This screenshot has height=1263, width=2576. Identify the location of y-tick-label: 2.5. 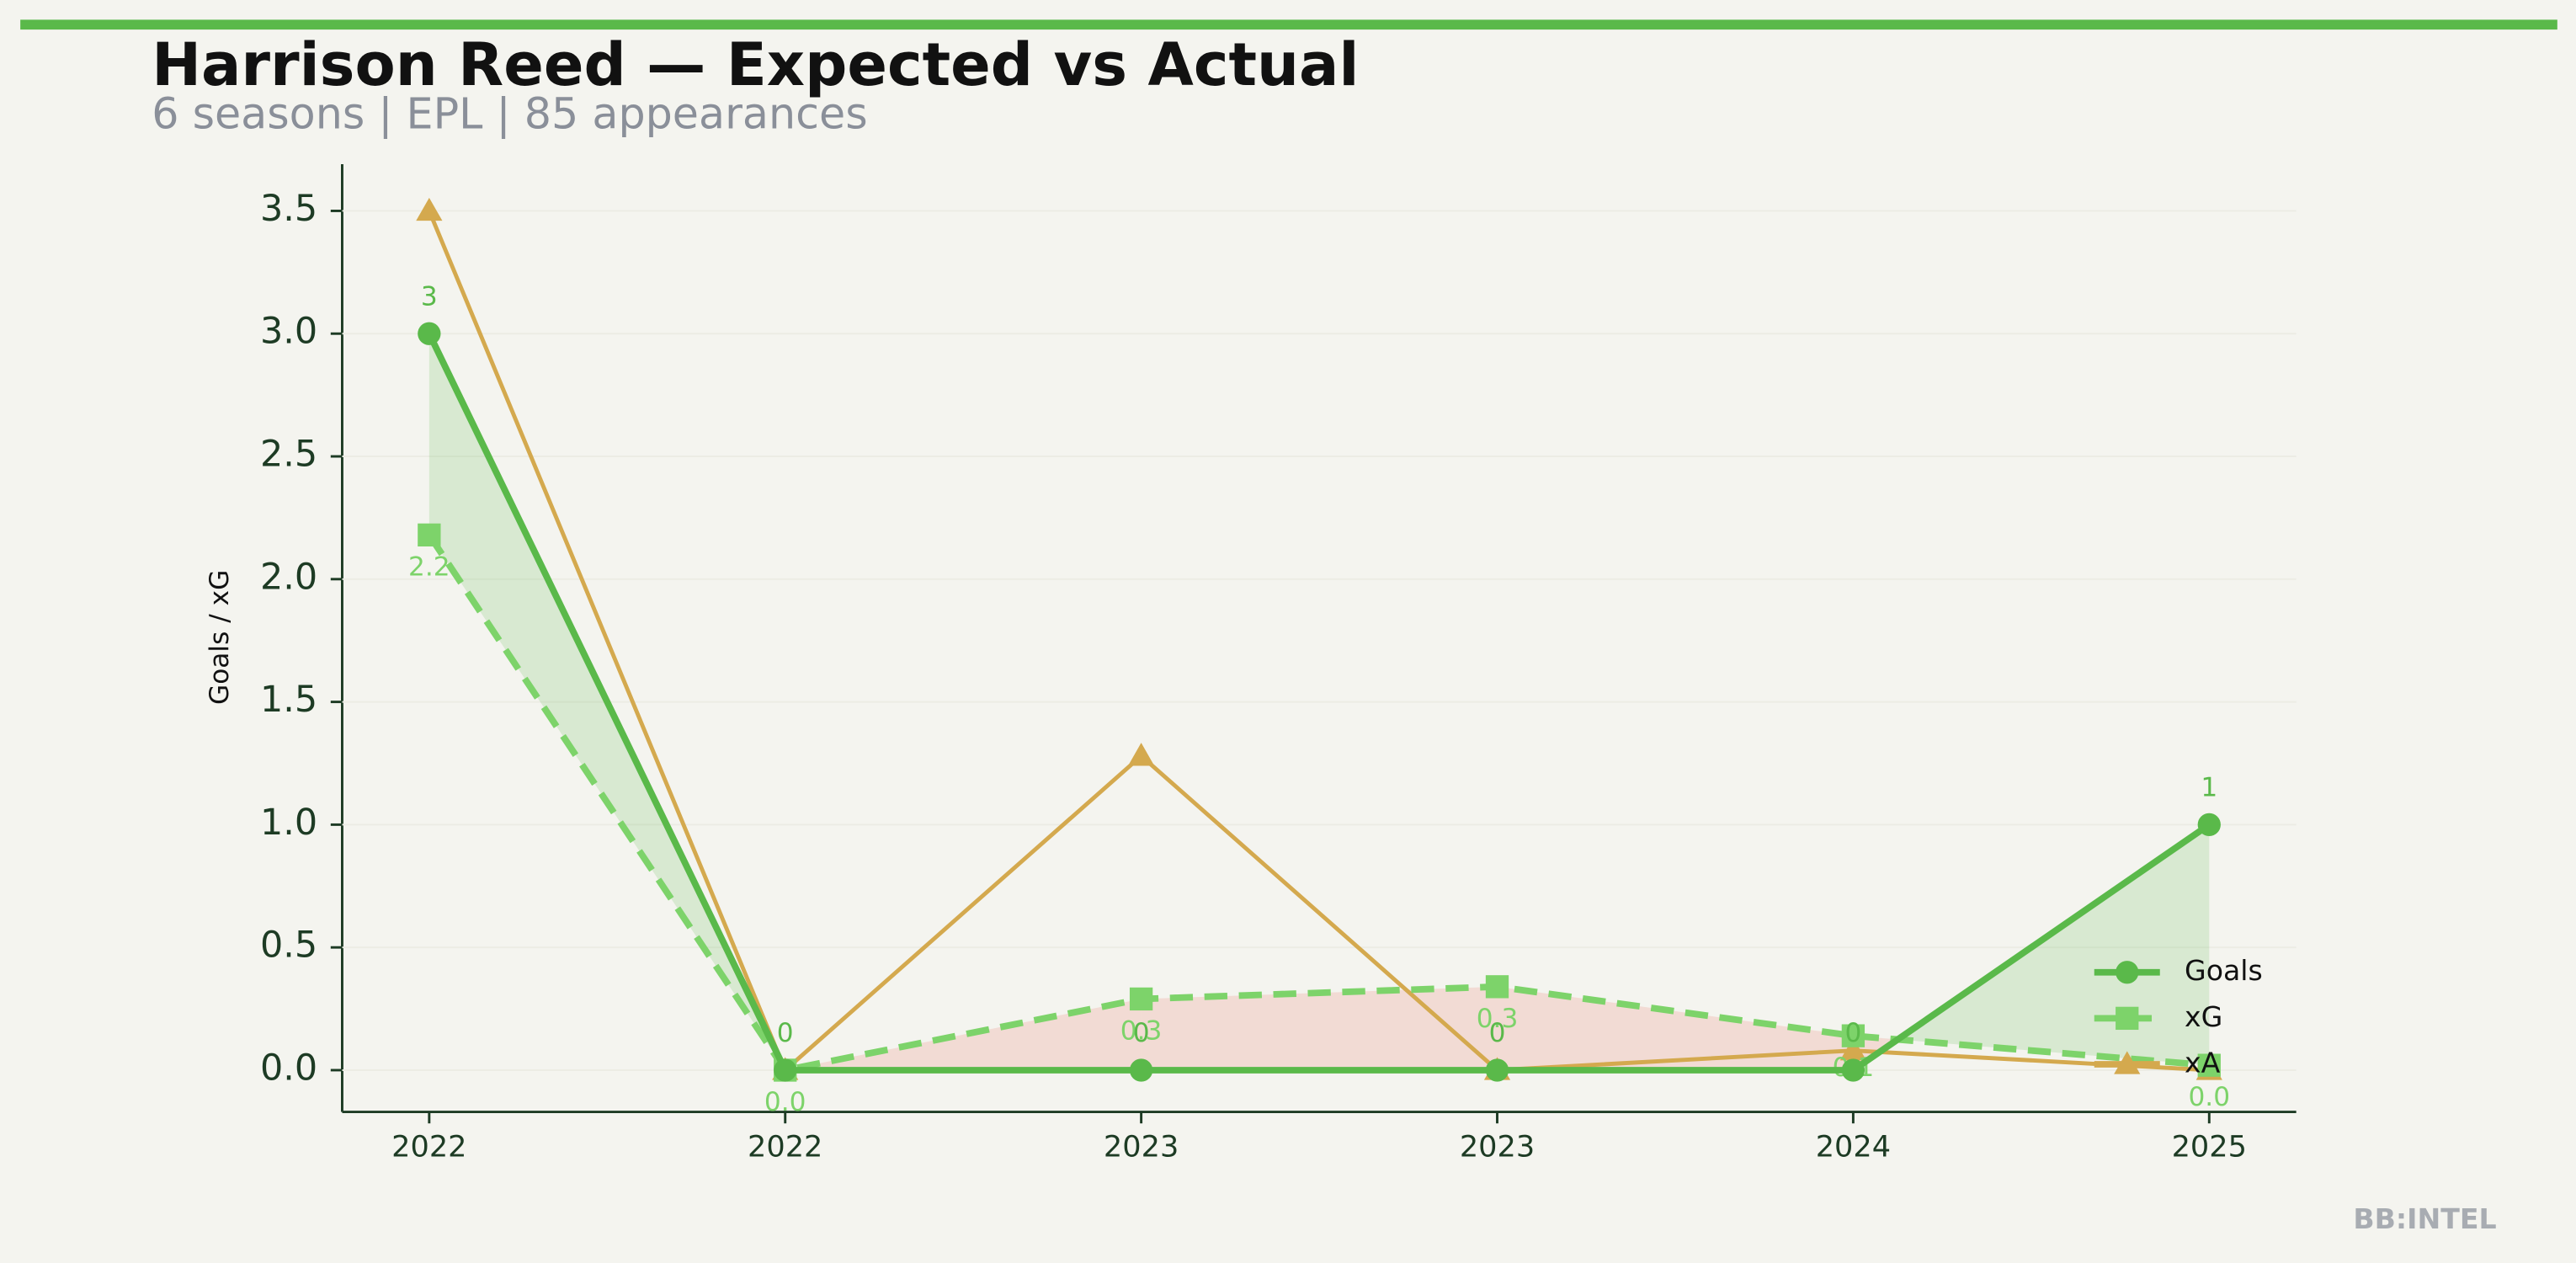
(289, 455).